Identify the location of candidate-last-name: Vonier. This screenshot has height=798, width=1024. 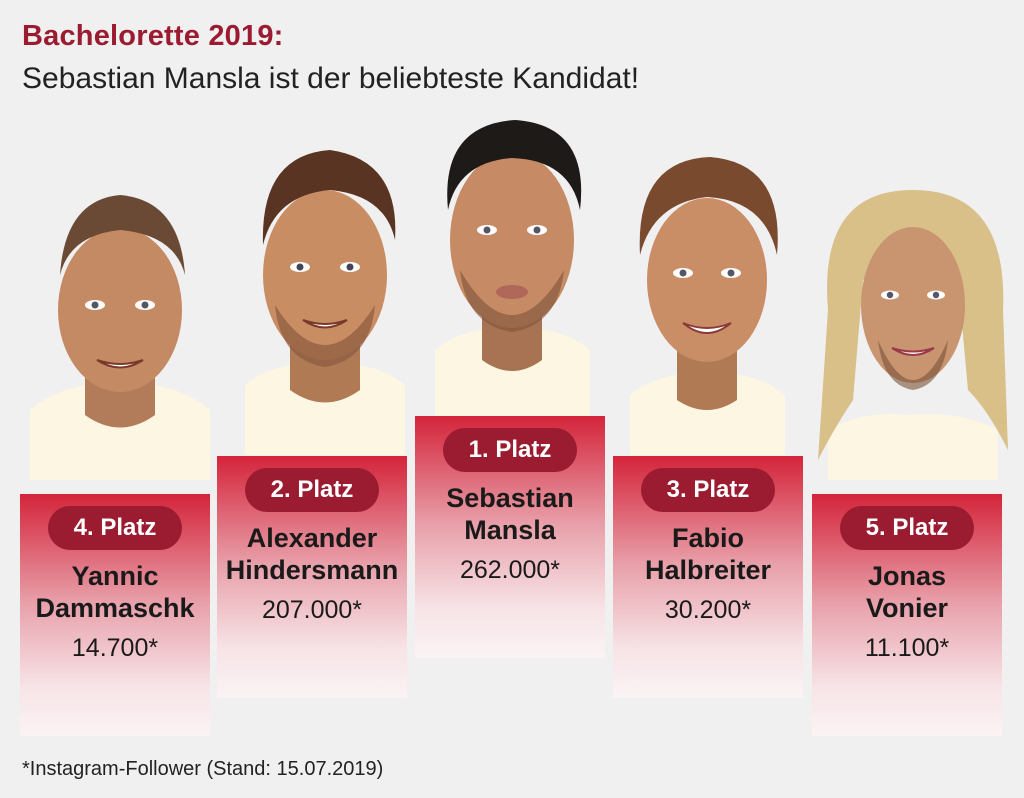
(906, 608).